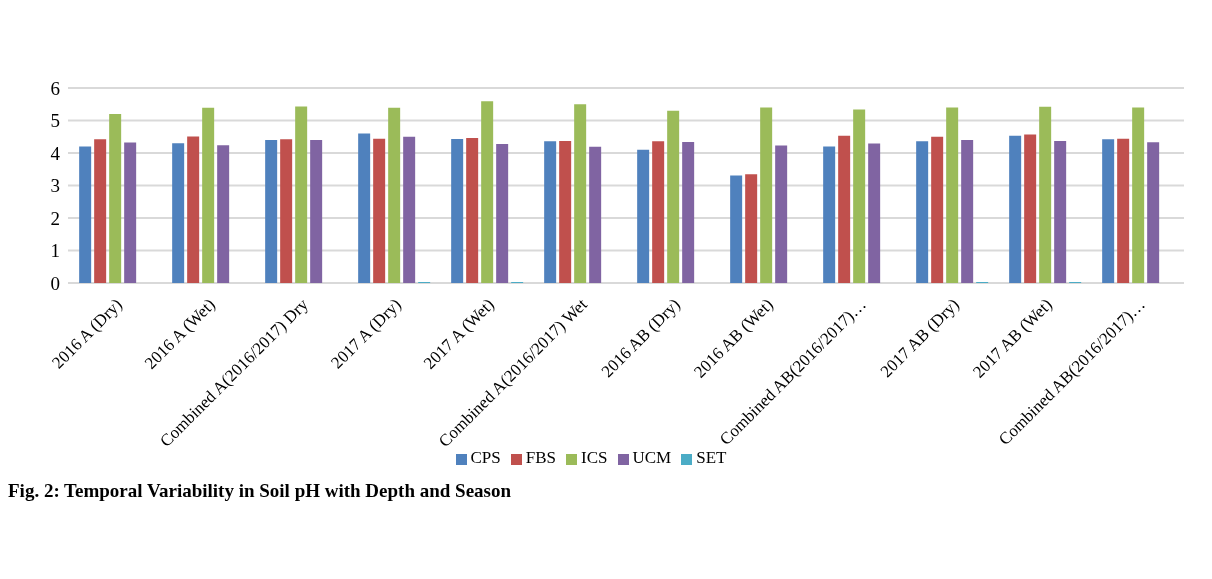  Describe the element at coordinates (55, 283) in the screenshot. I see `y-tick-label: 0` at that location.